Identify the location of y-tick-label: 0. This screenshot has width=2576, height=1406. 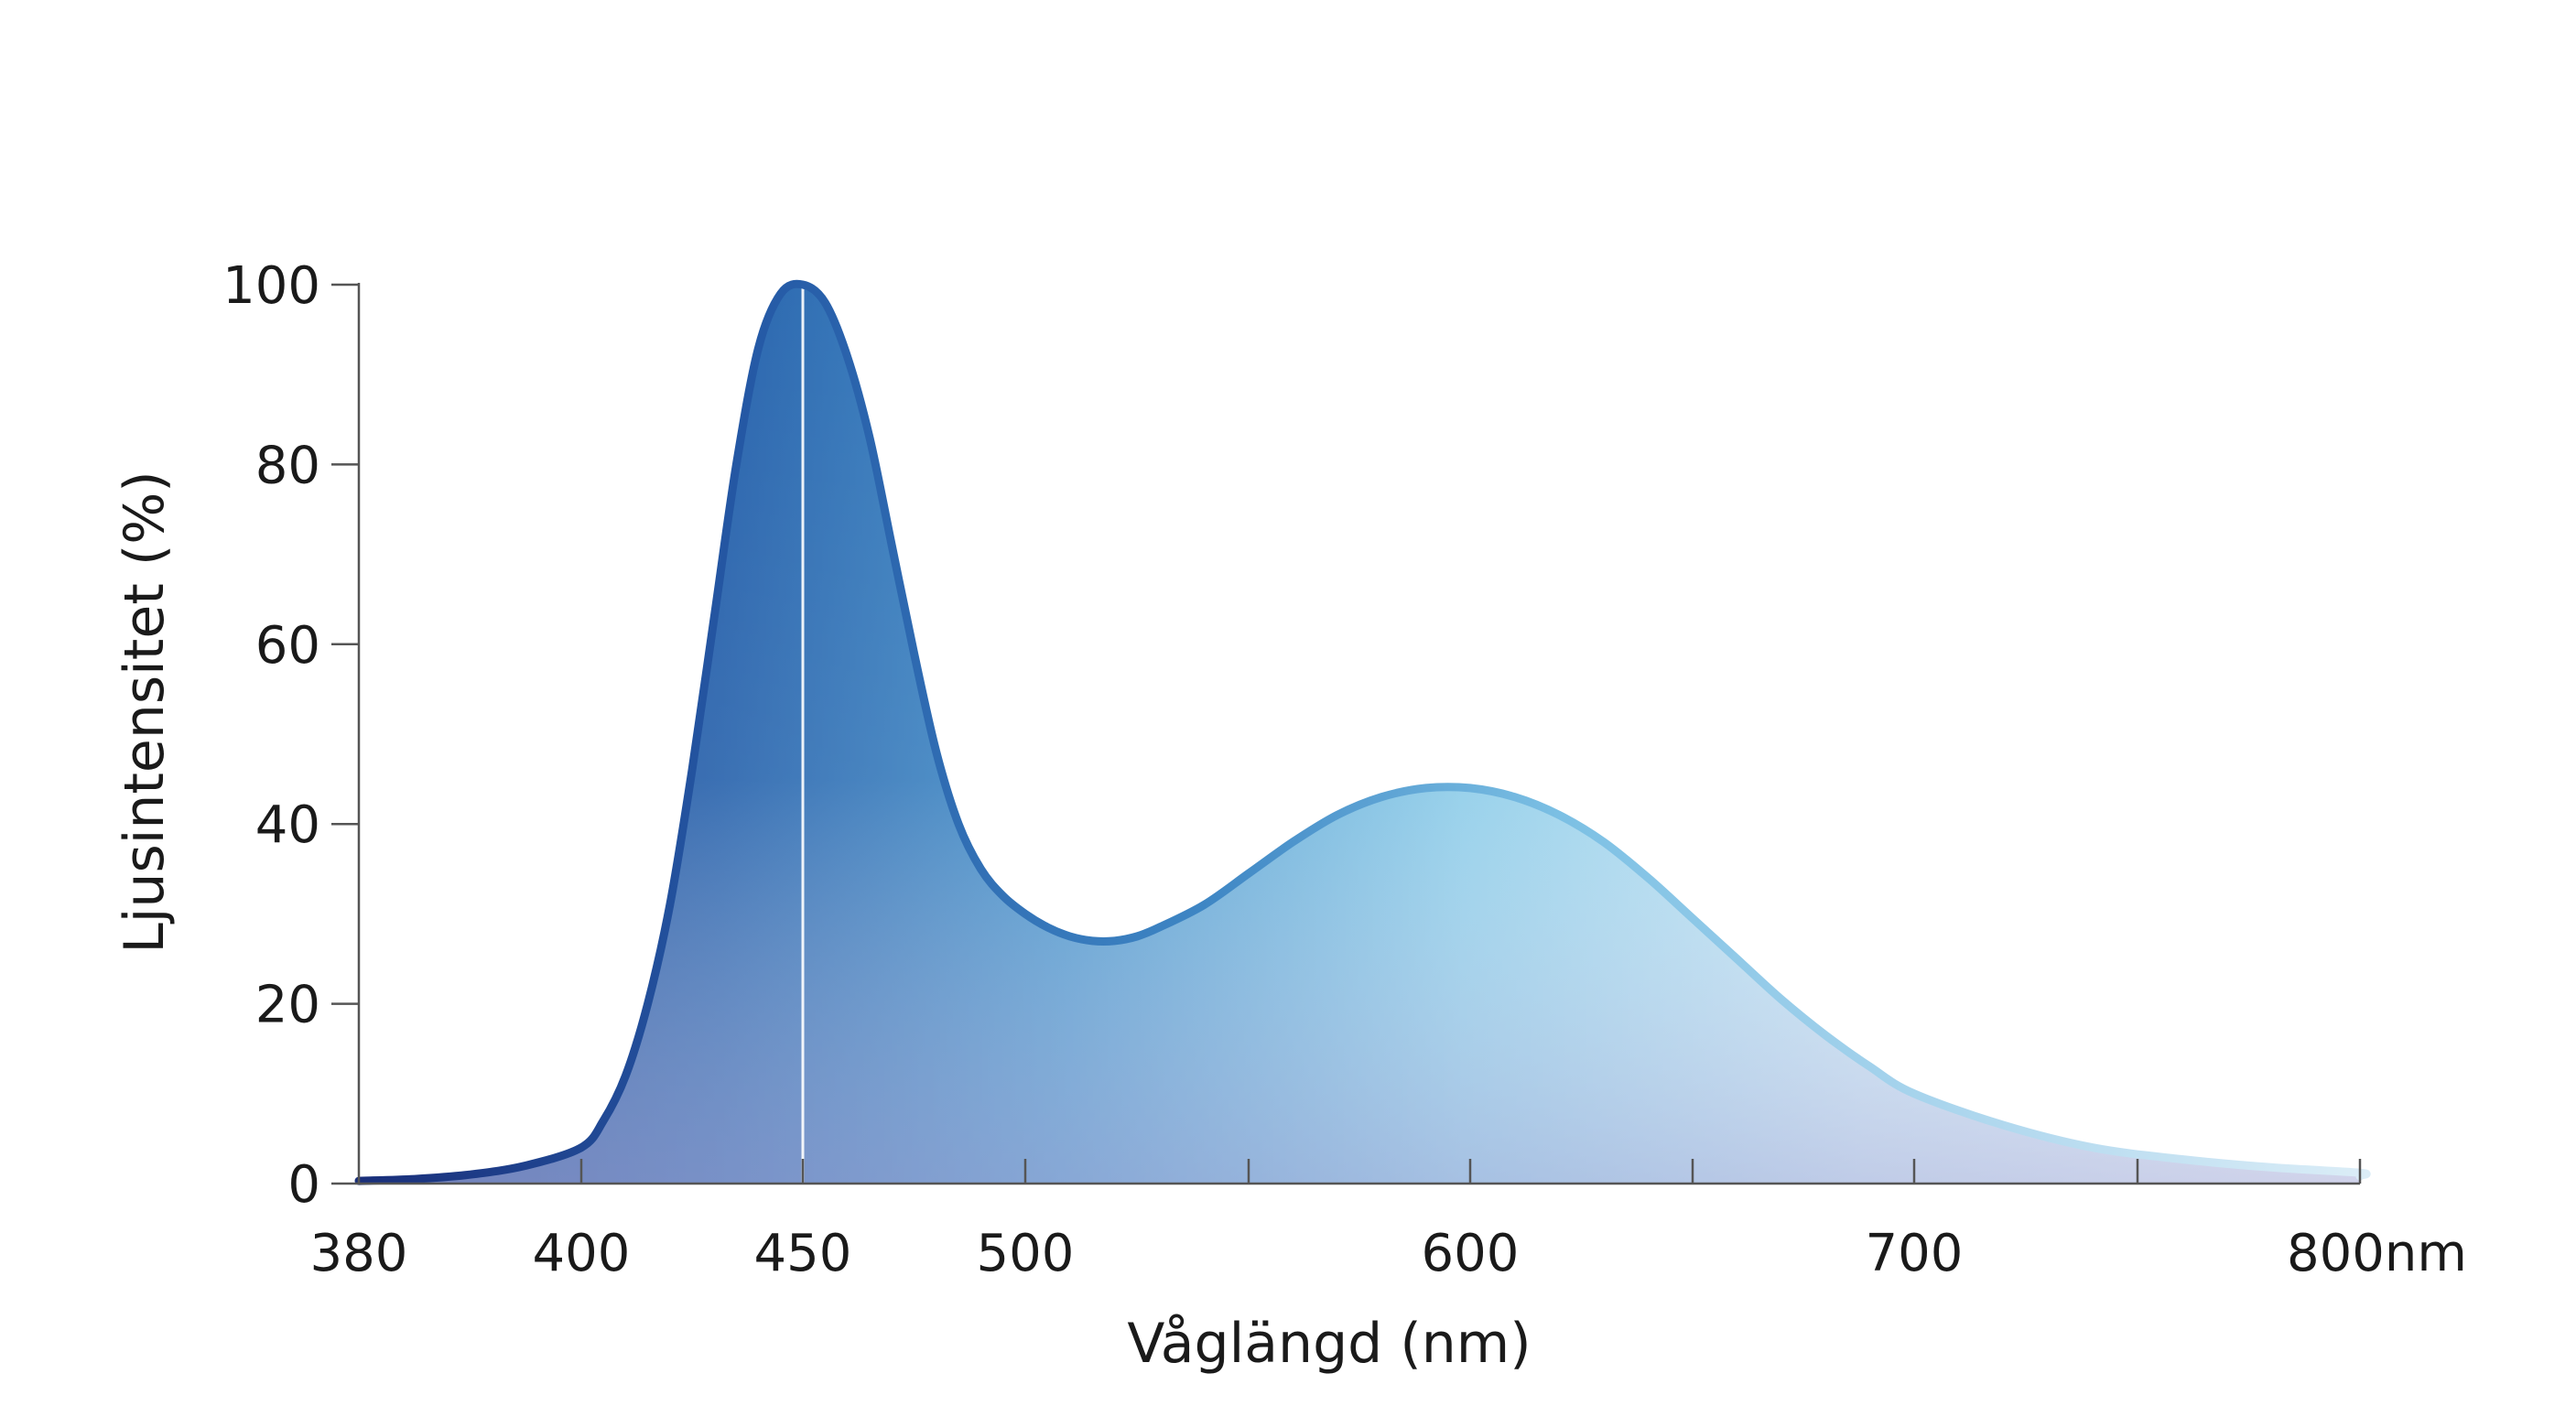
(304, 1185).